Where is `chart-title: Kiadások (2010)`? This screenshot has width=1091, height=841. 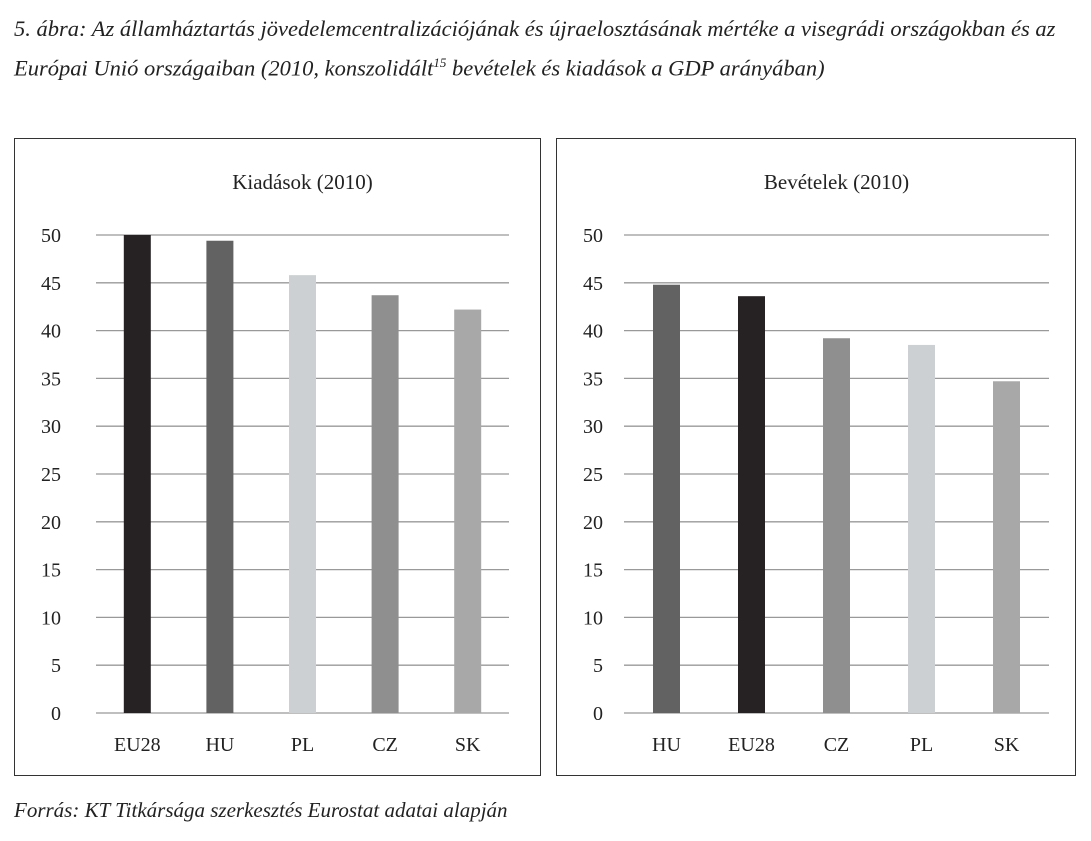 chart-title: Kiadások (2010) is located at coordinates (302, 182).